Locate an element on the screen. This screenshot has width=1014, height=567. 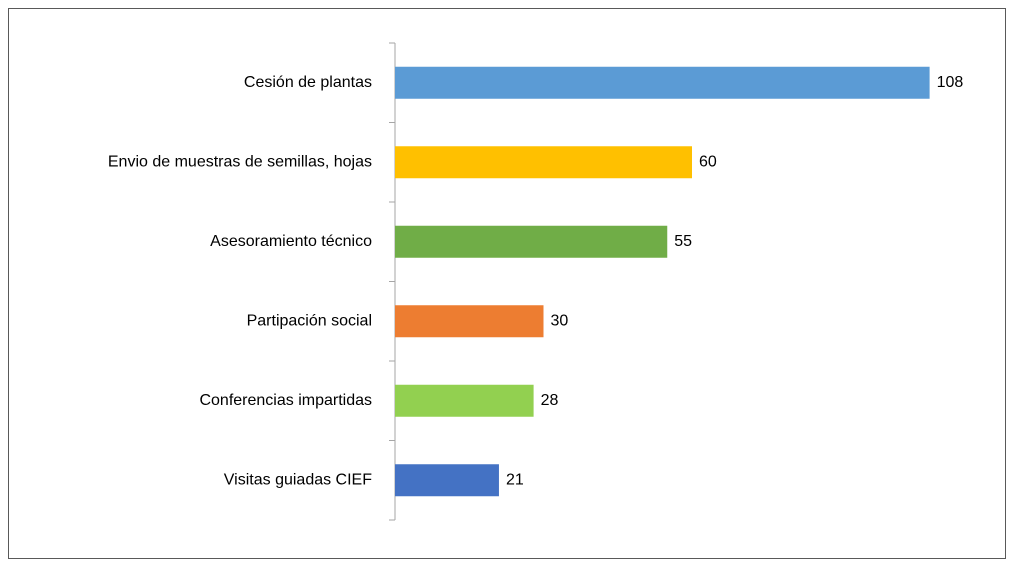
data-label: 30 is located at coordinates (560, 320).